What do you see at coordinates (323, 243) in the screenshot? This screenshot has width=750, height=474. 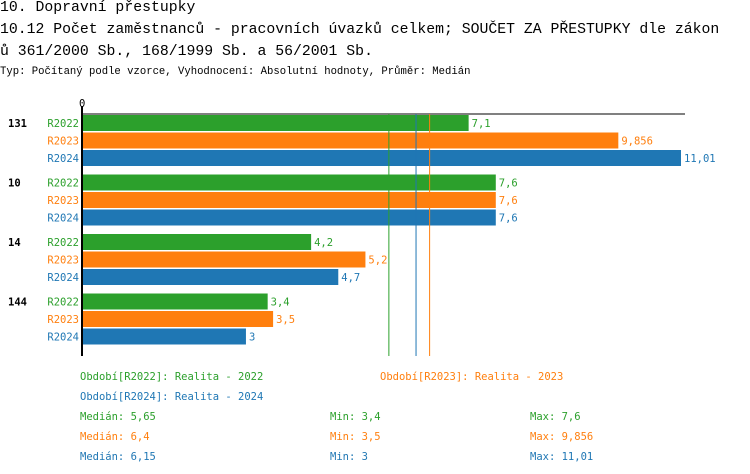 I see `data-label: 4,2` at bounding box center [323, 243].